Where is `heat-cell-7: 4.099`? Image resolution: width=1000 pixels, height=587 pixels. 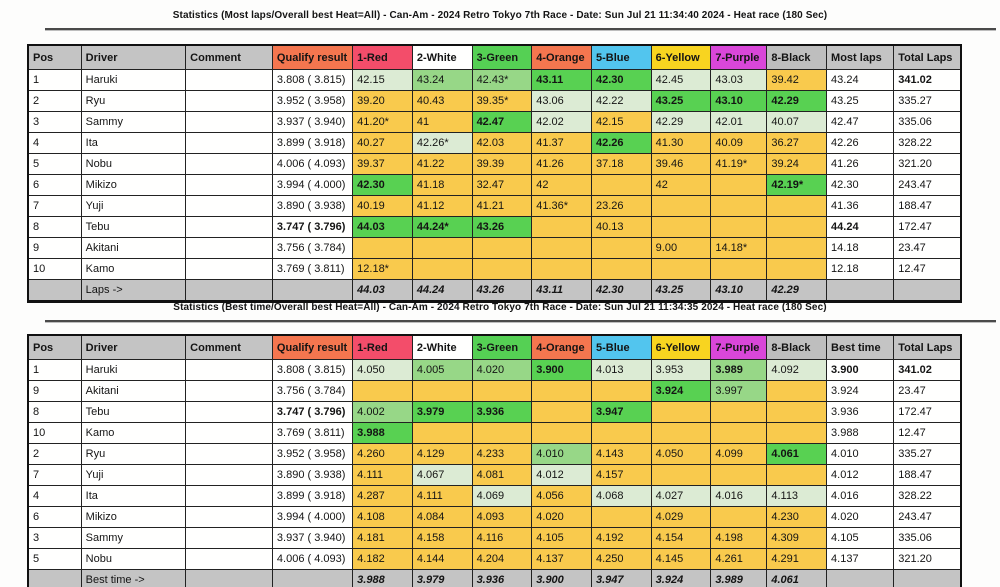
heat-cell-7: 4.099 is located at coordinates (739, 454).